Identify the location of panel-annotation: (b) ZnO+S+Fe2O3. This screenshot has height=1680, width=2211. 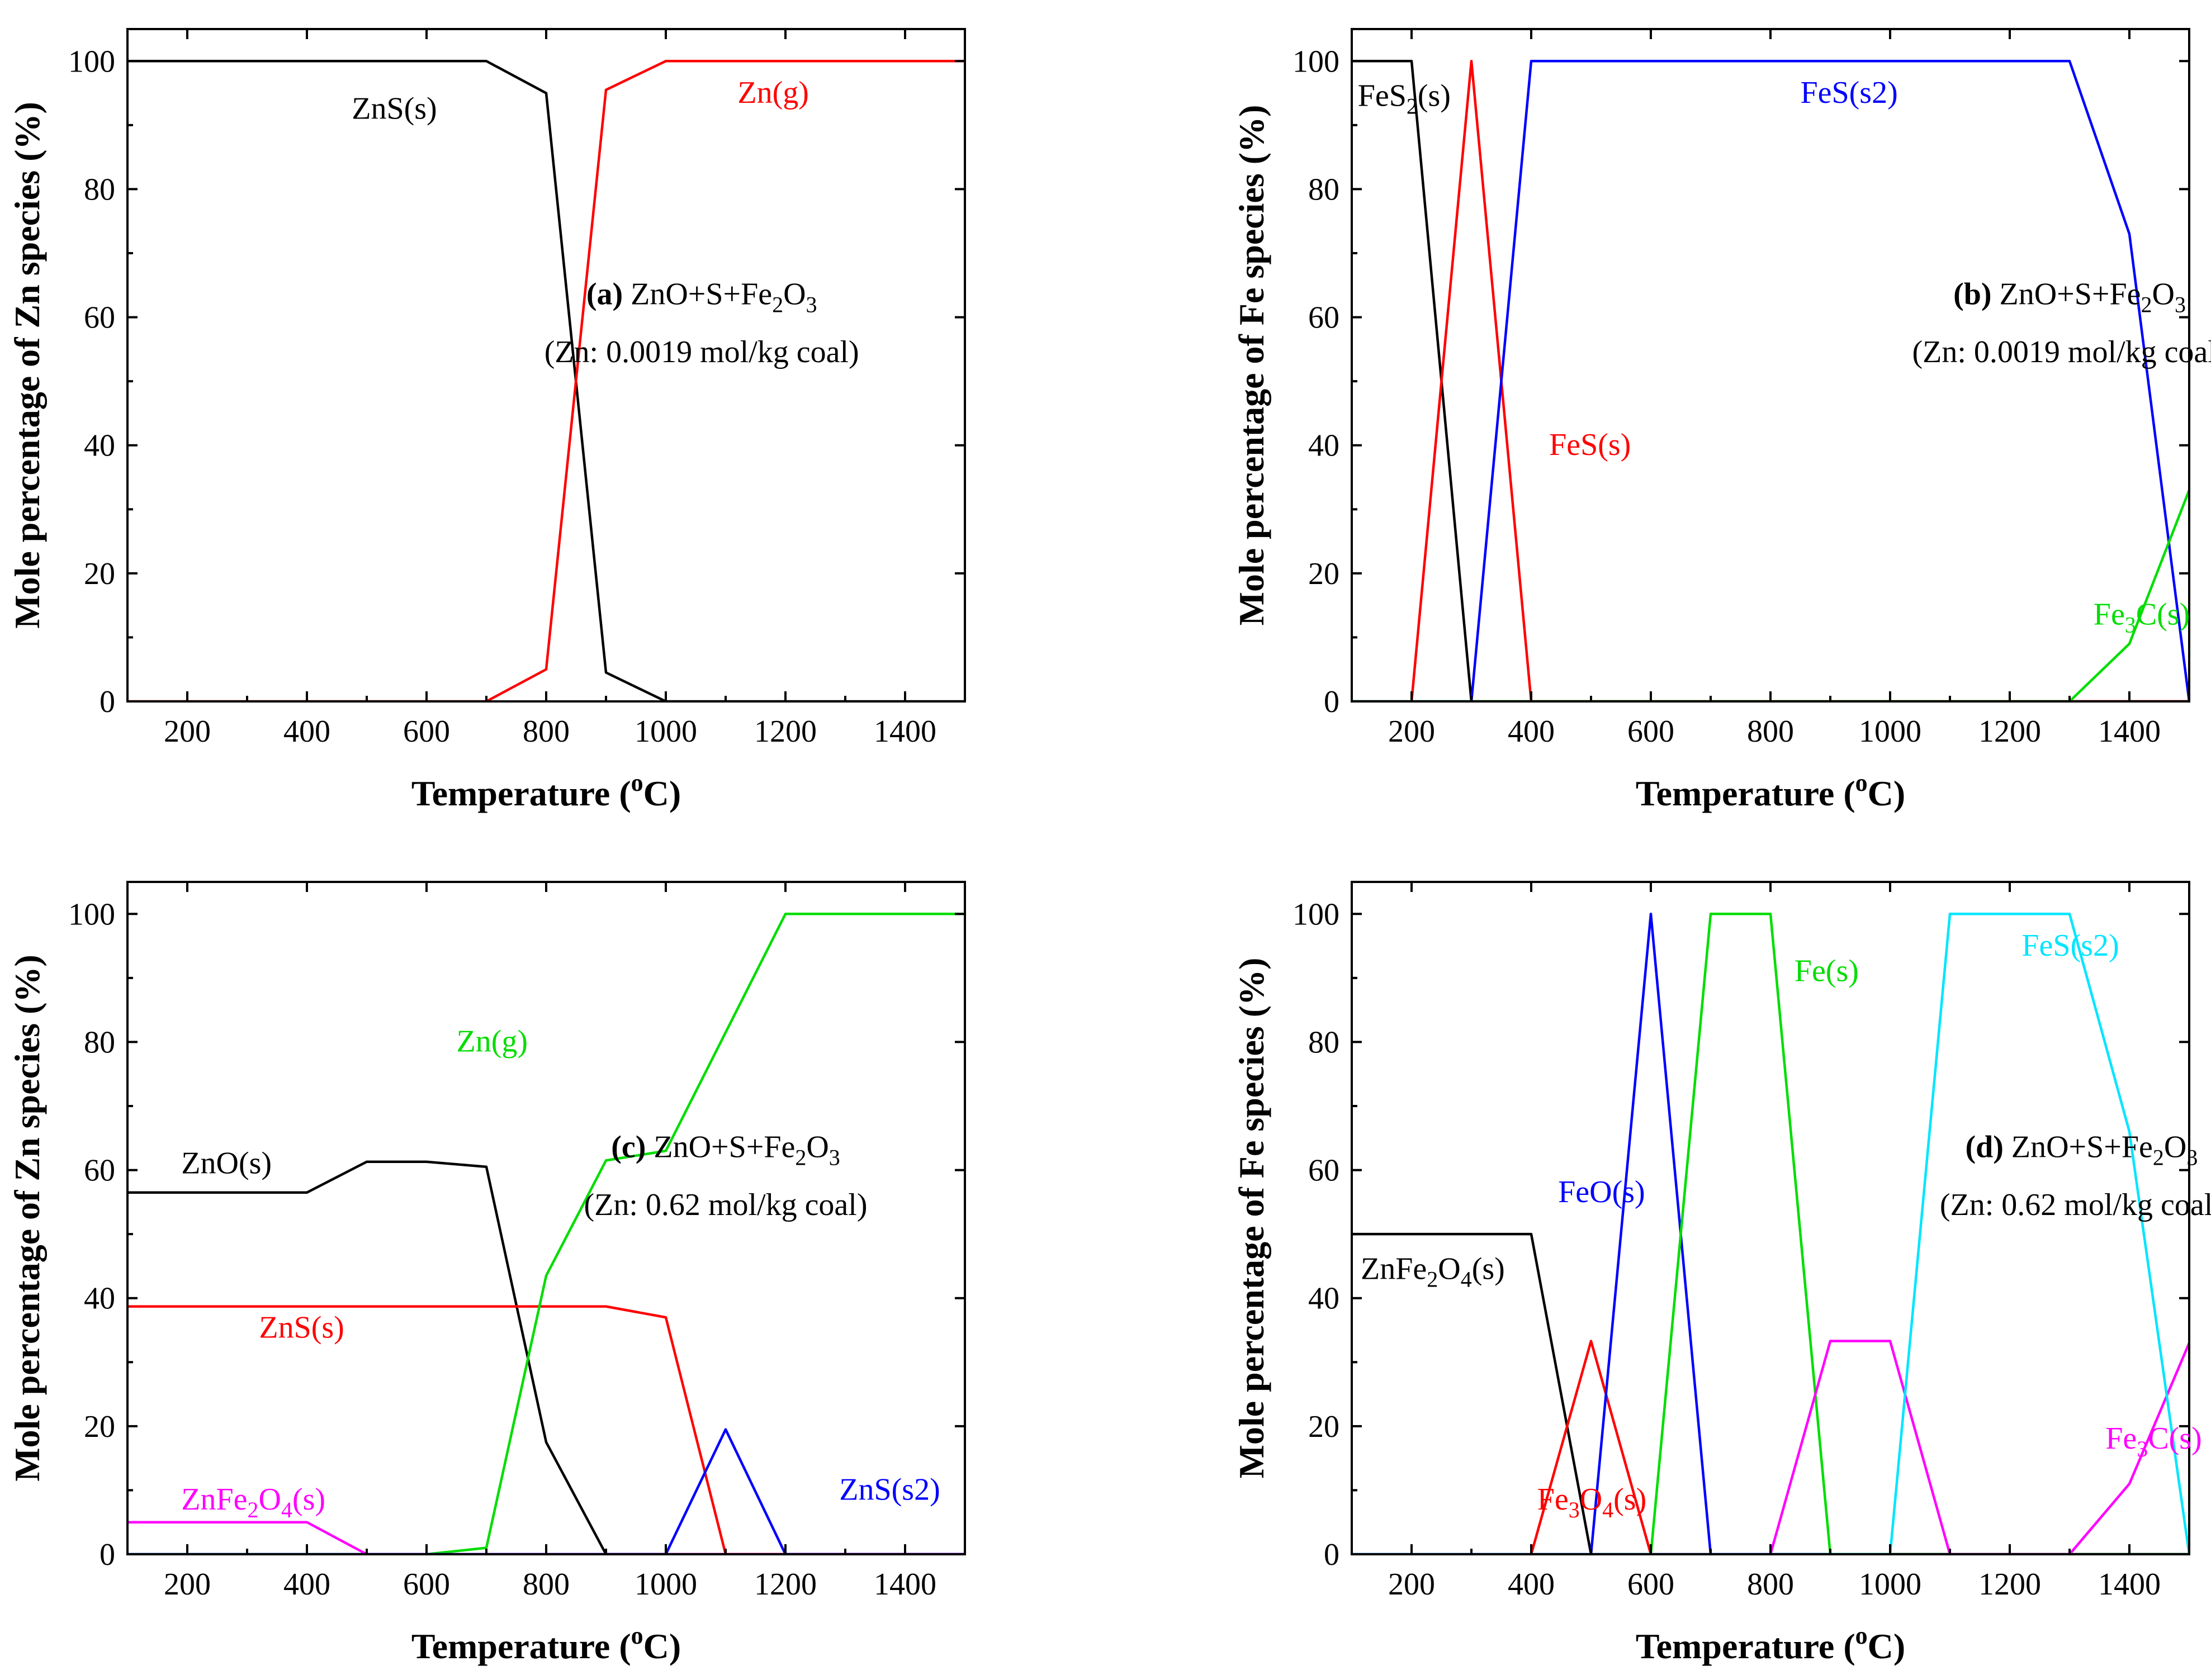
(2069, 297).